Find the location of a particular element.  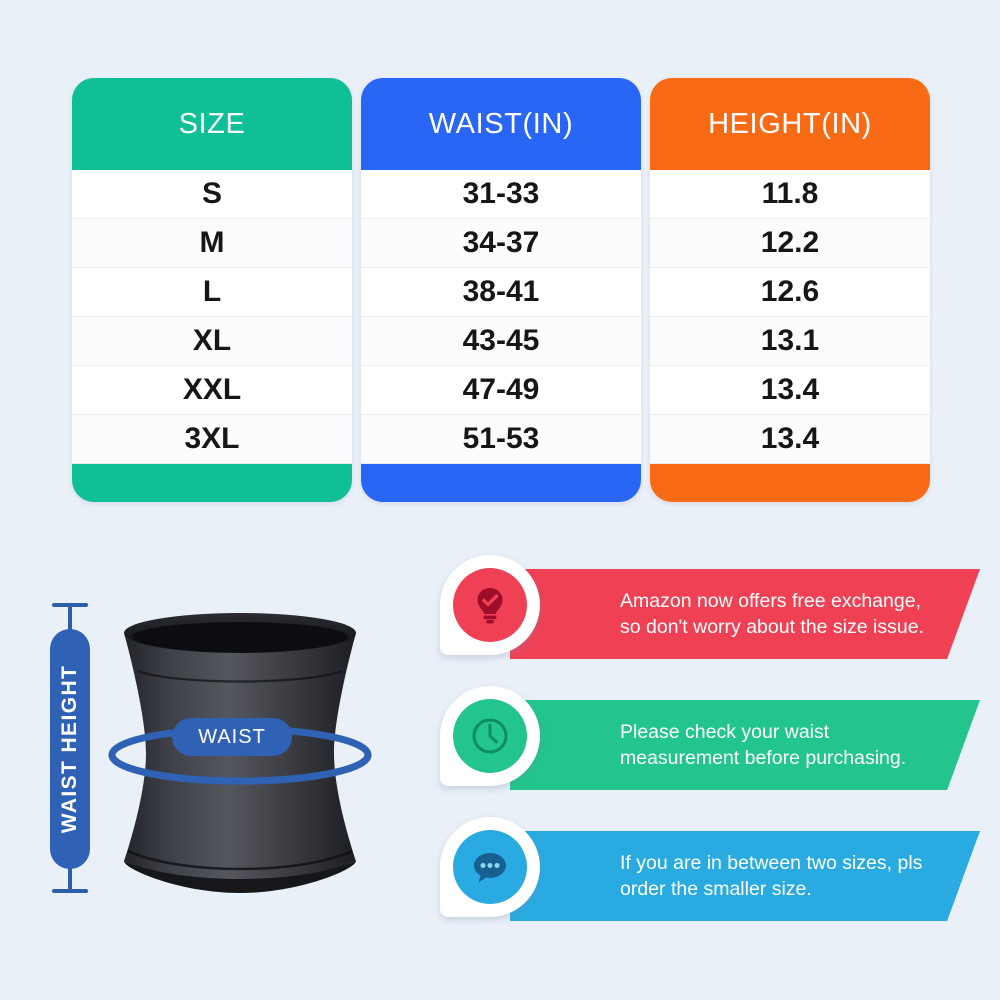

measure-cap-bottom is located at coordinates (70, 891).